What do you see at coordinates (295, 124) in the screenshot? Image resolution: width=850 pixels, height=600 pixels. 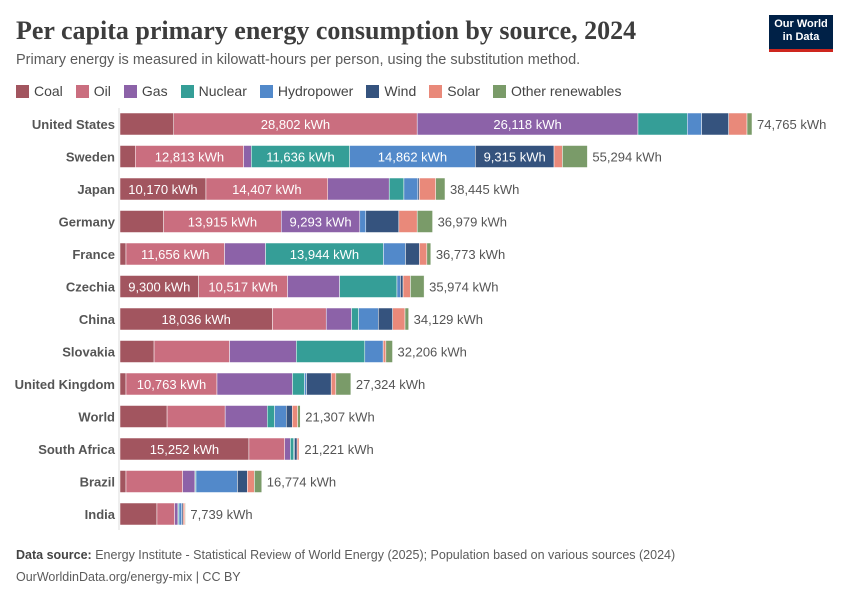 I see `segment-label: 28,802 kWh` at bounding box center [295, 124].